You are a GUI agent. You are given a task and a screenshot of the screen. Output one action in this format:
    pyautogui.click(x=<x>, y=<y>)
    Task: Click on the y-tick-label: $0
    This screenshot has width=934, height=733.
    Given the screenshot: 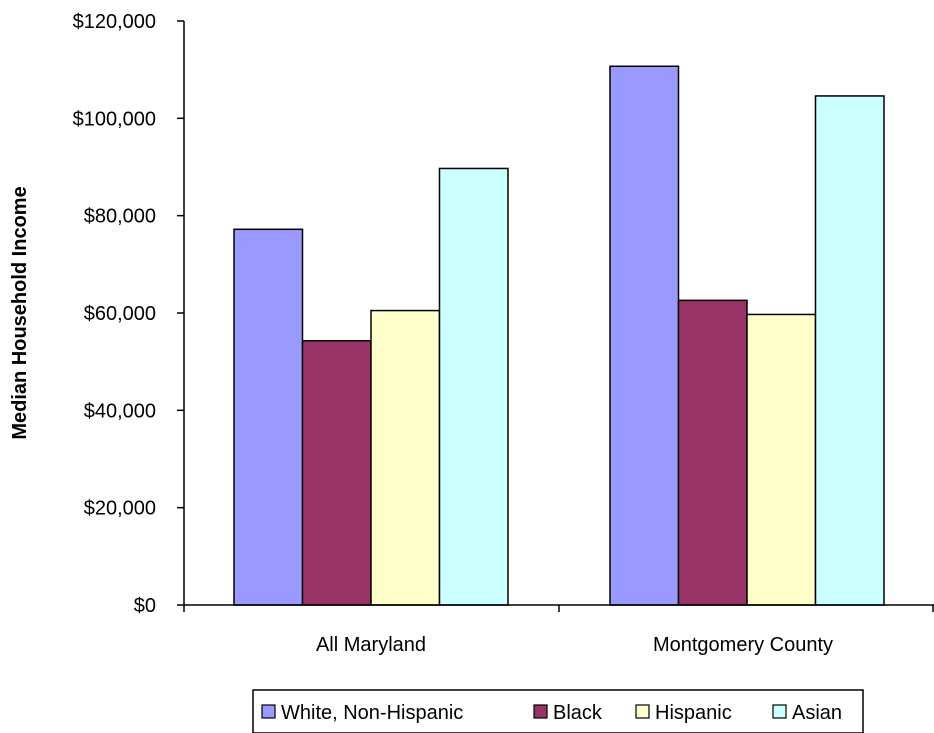 What is the action you would take?
    pyautogui.click(x=145, y=606)
    